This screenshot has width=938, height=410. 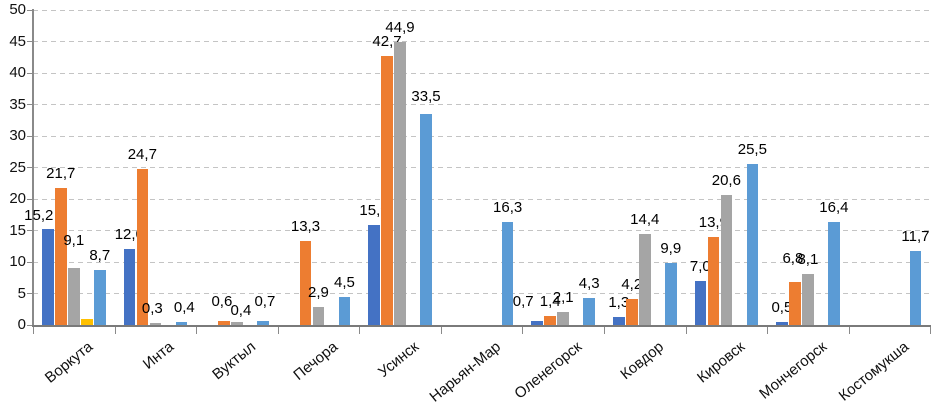 What do you see at coordinates (142, 155) in the screenshot?
I see `data-label-series-orange-Инта: 24,7` at bounding box center [142, 155].